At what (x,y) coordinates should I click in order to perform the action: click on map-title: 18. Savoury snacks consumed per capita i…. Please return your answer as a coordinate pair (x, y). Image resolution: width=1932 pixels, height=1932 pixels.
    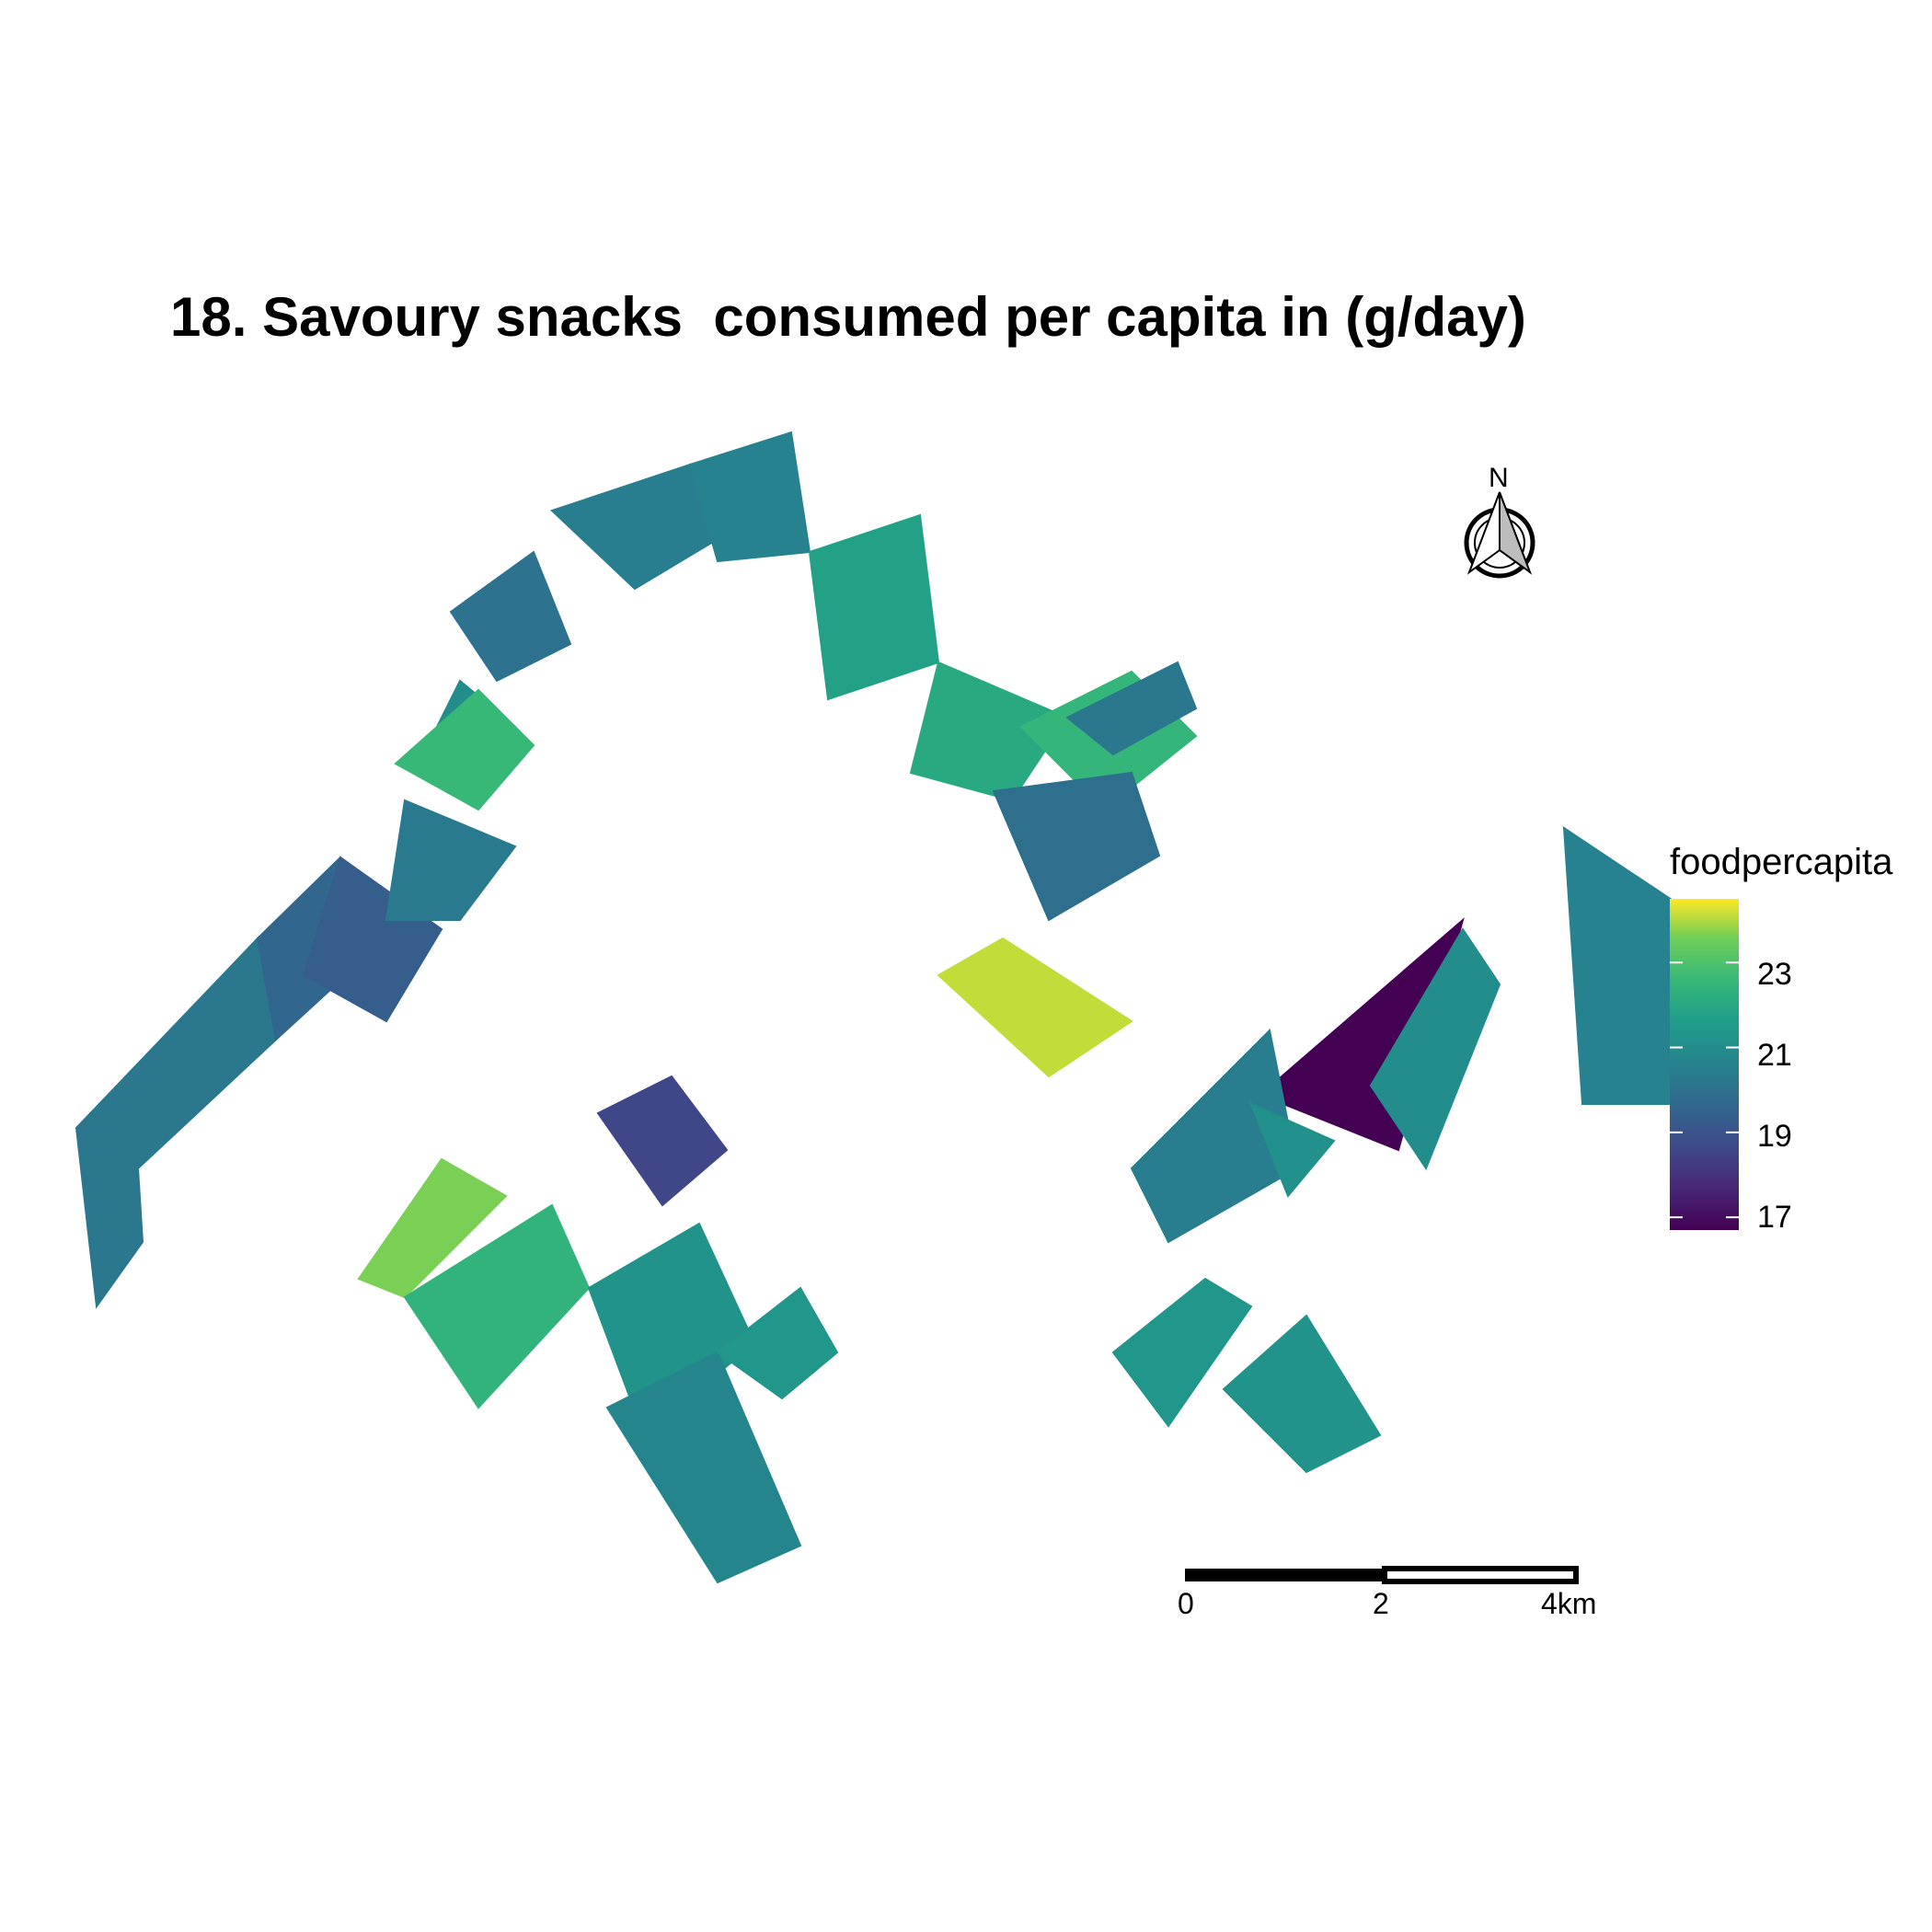
    Looking at the image, I should click on (848, 317).